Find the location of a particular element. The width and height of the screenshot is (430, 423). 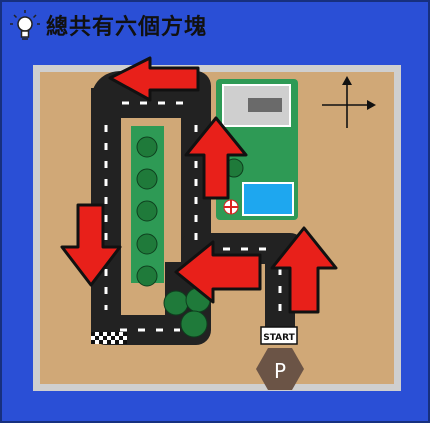

compass-arrows-icon is located at coordinates (349, 102).